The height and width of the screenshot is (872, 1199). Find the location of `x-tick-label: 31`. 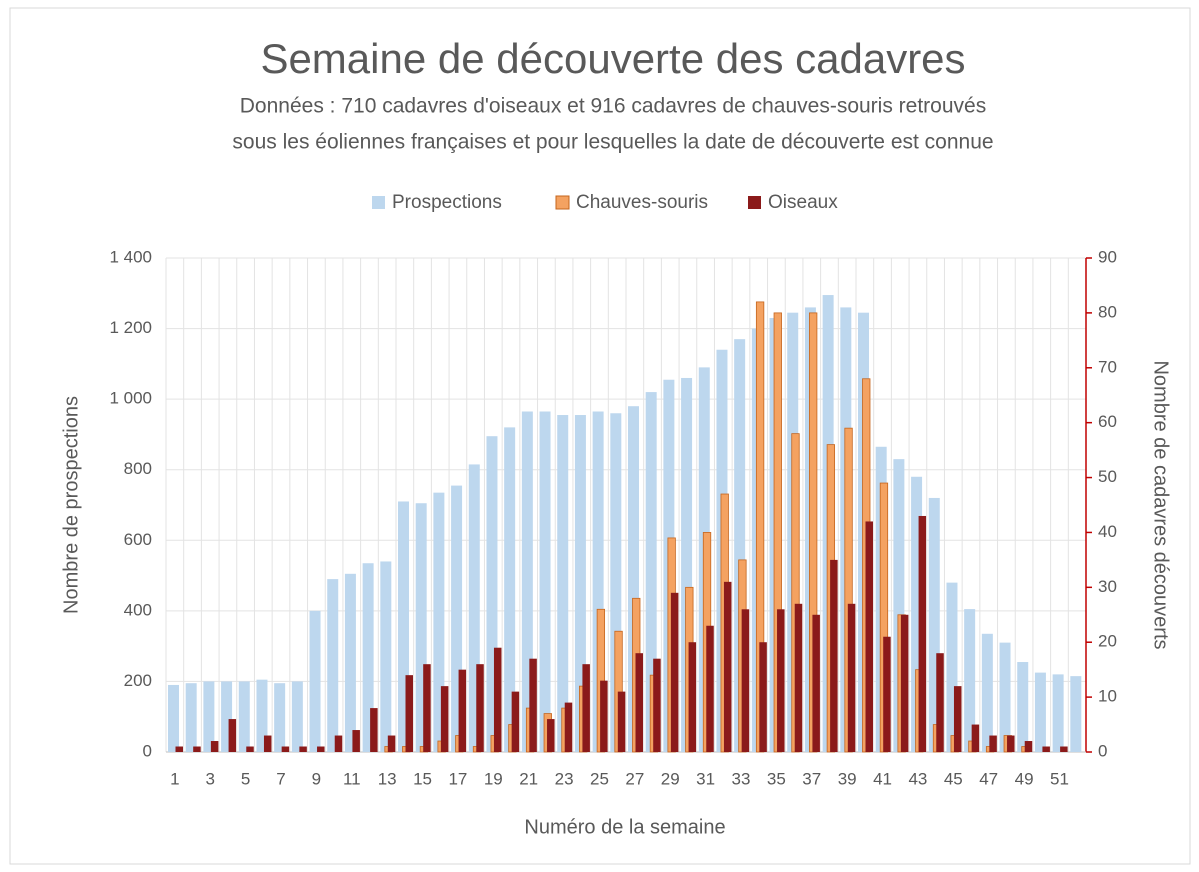

x-tick-label: 31 is located at coordinates (705, 778).